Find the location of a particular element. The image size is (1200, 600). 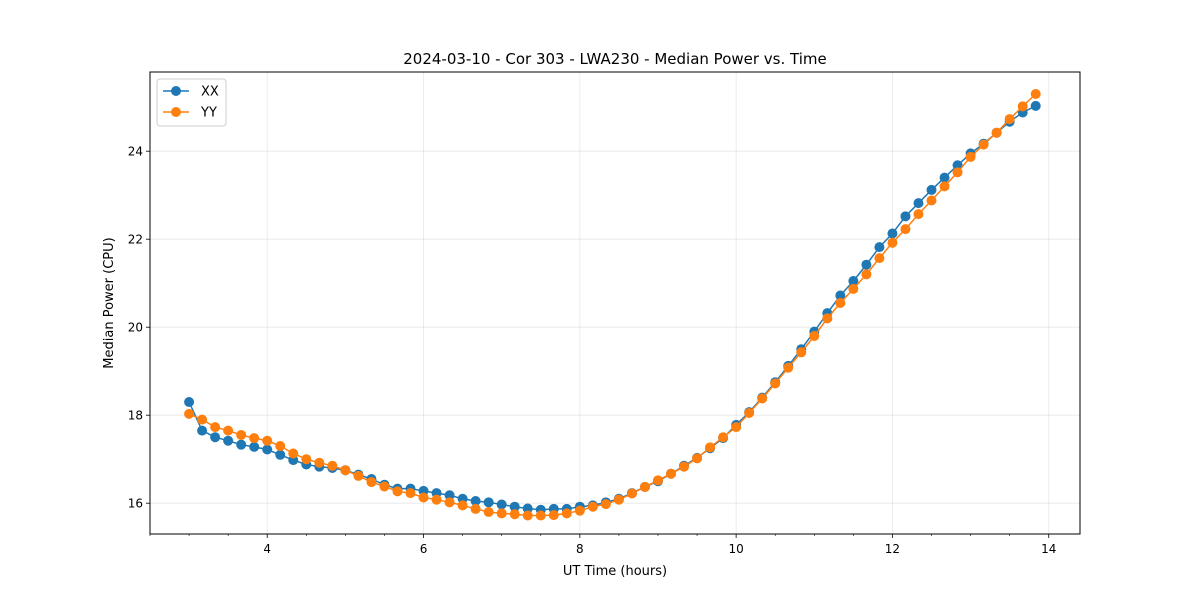

y-tick-label: 16 is located at coordinates (135, 504).